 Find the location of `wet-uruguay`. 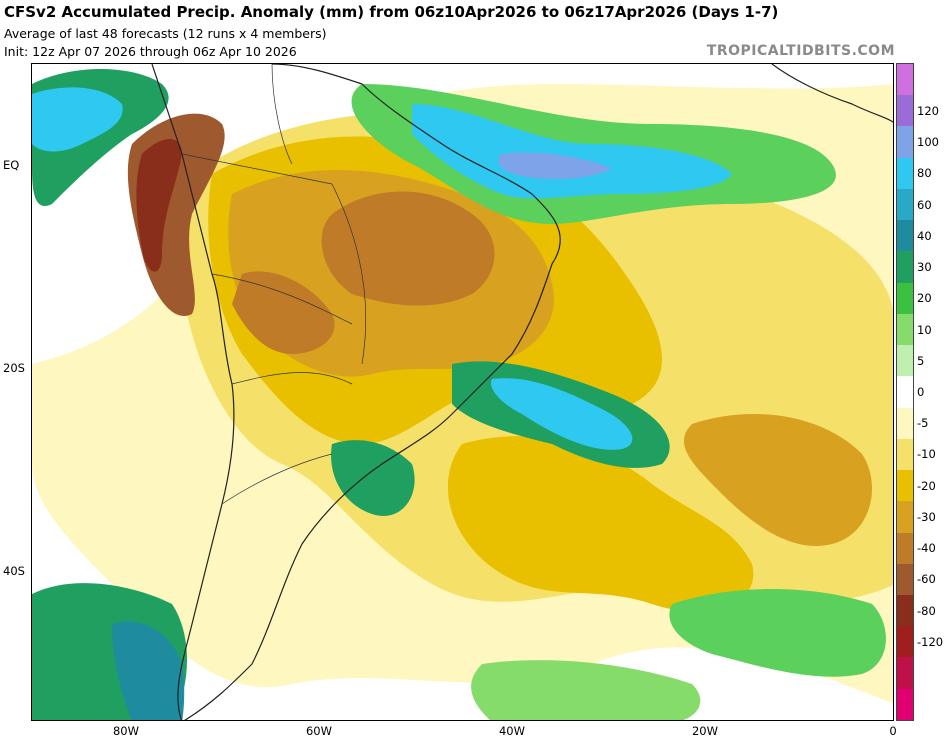

wet-uruguay is located at coordinates (373, 478).